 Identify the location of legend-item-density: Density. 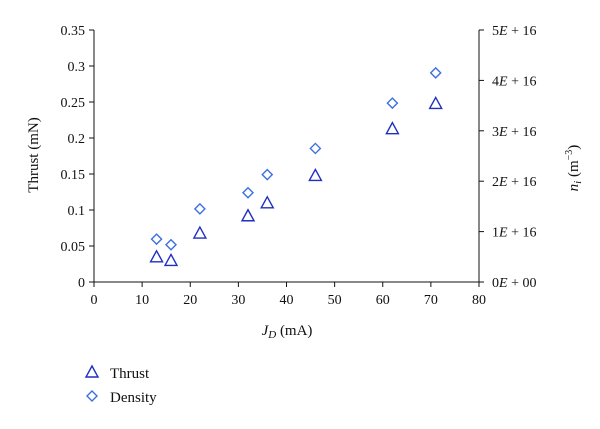
(121, 398).